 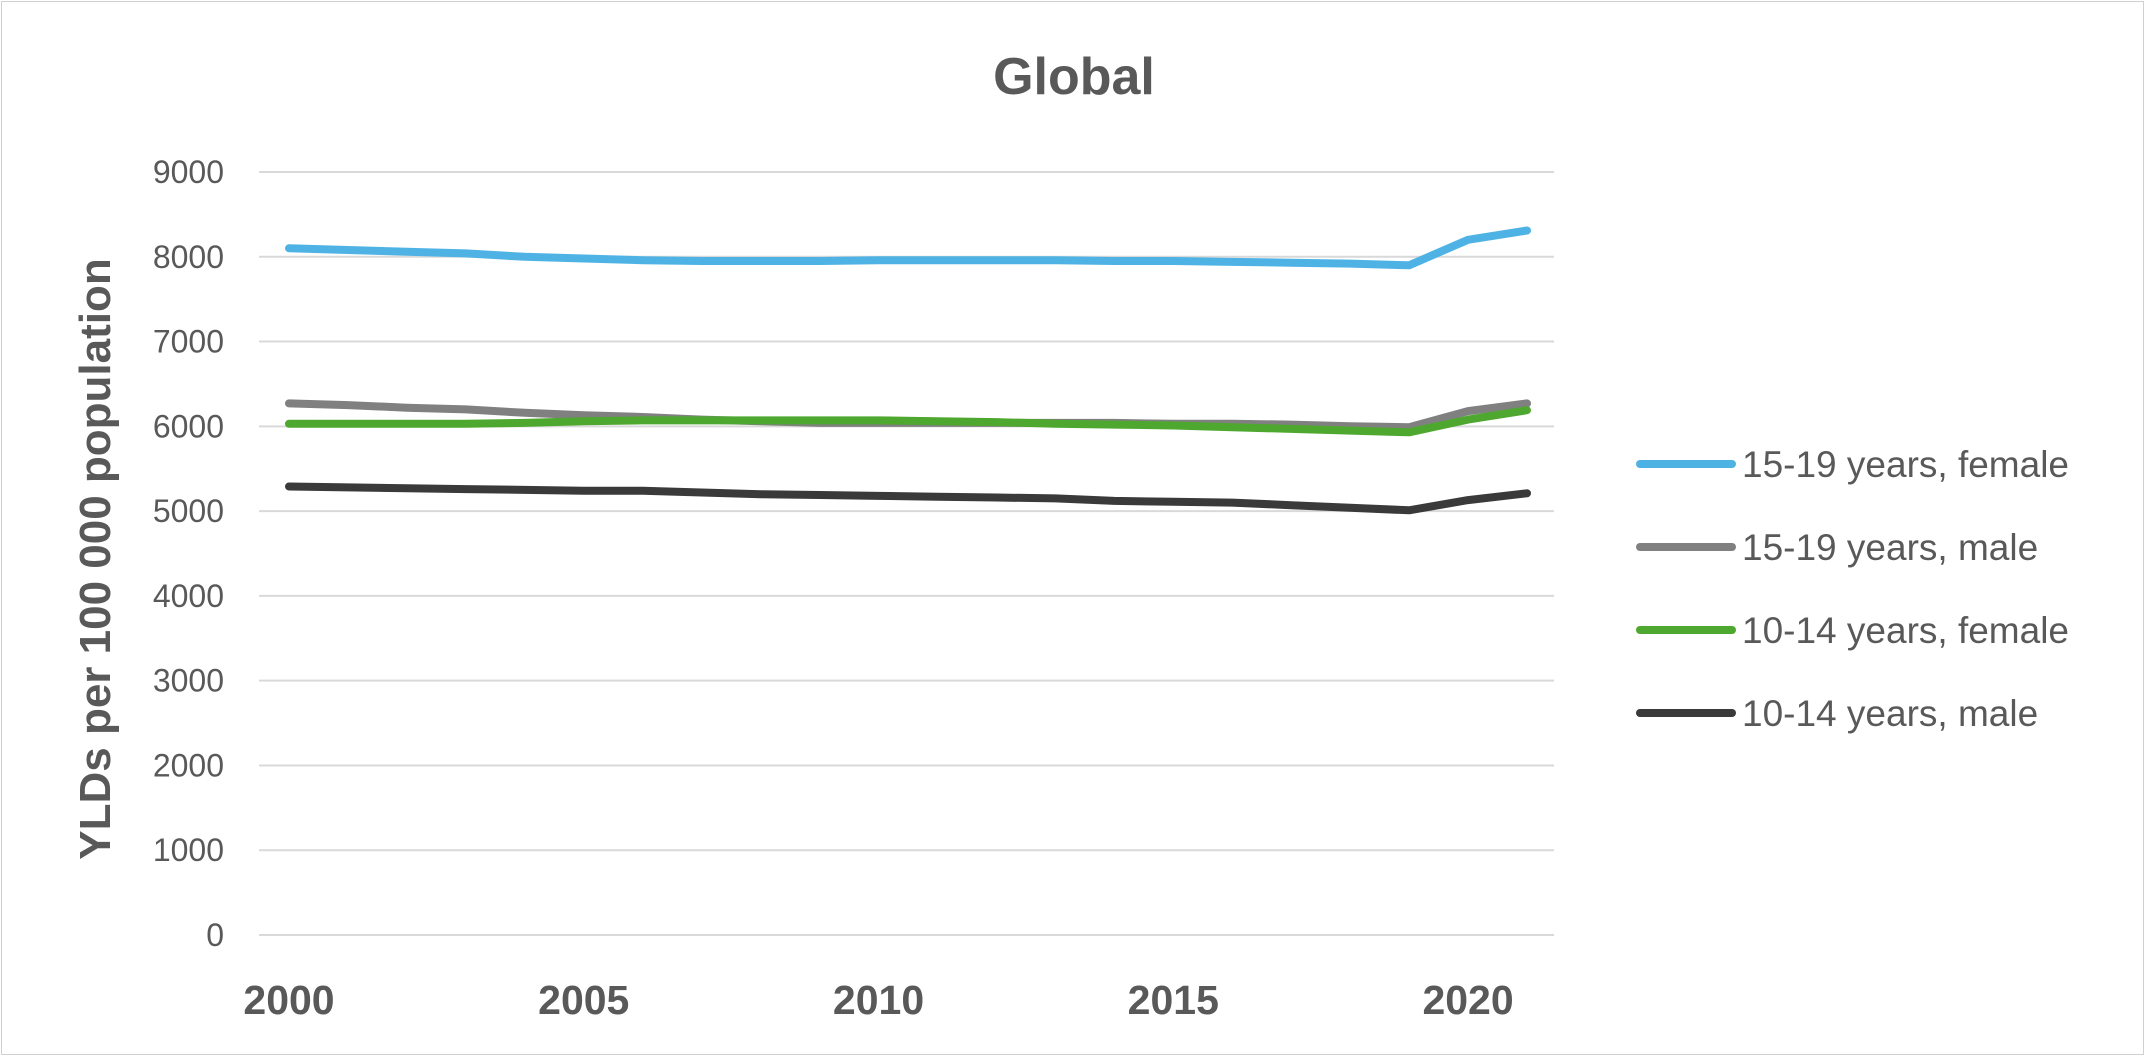 I want to click on x-tick-label: 2000, so click(x=288, y=1000).